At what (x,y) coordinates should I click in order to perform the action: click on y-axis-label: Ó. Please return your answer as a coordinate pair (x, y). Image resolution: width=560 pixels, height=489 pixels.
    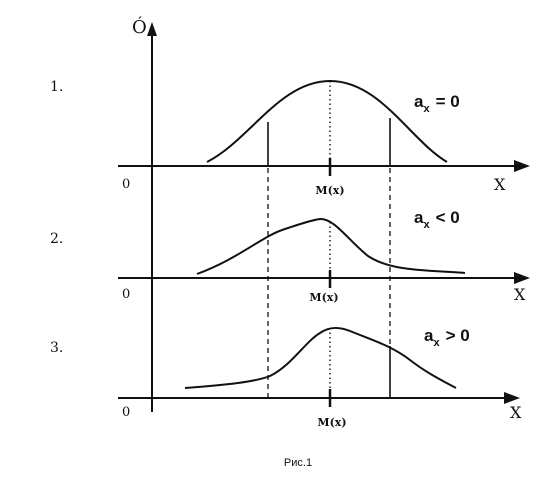
    Looking at the image, I should click on (139, 26).